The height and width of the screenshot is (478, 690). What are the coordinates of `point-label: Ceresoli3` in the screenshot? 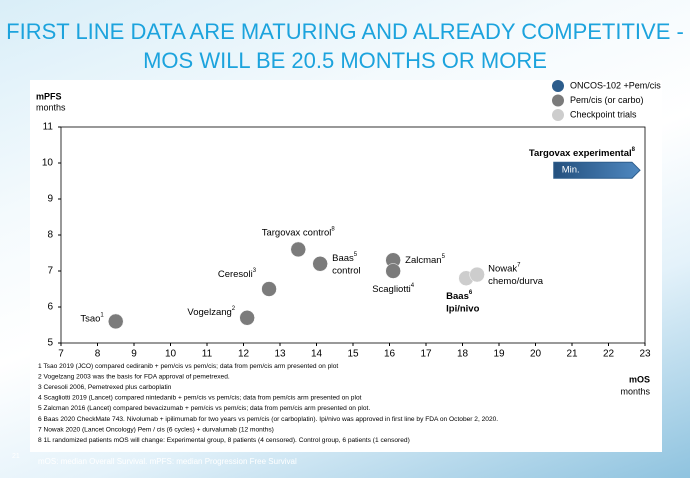 It's located at (237, 274).